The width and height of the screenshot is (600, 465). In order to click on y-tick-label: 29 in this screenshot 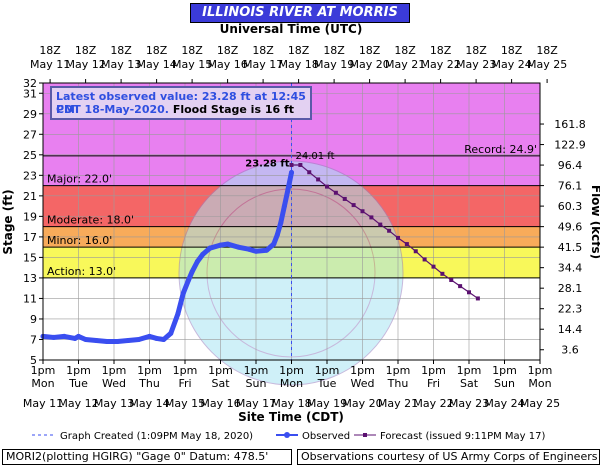, I will do `click(30, 114)`.